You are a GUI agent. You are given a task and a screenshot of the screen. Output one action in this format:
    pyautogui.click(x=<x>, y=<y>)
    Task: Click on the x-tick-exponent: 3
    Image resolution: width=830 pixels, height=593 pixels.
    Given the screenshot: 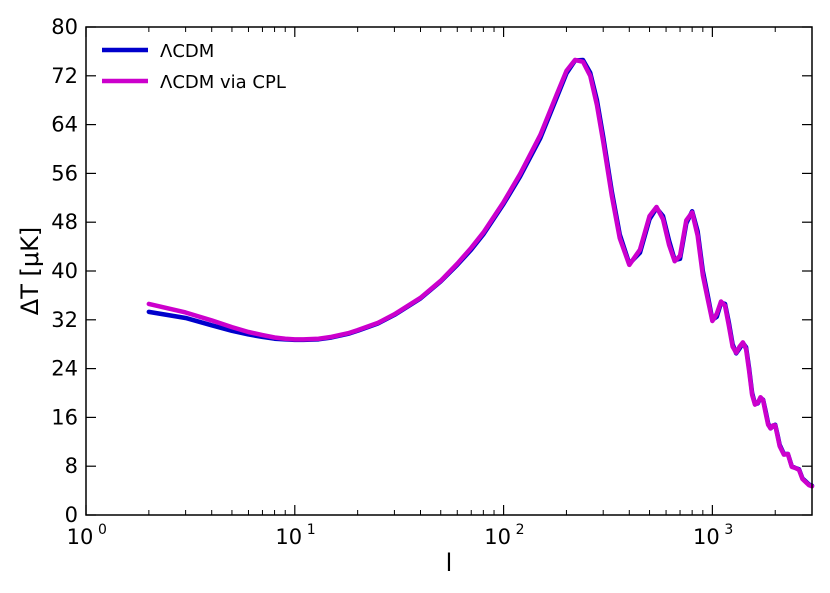 What is the action you would take?
    pyautogui.click(x=728, y=530)
    